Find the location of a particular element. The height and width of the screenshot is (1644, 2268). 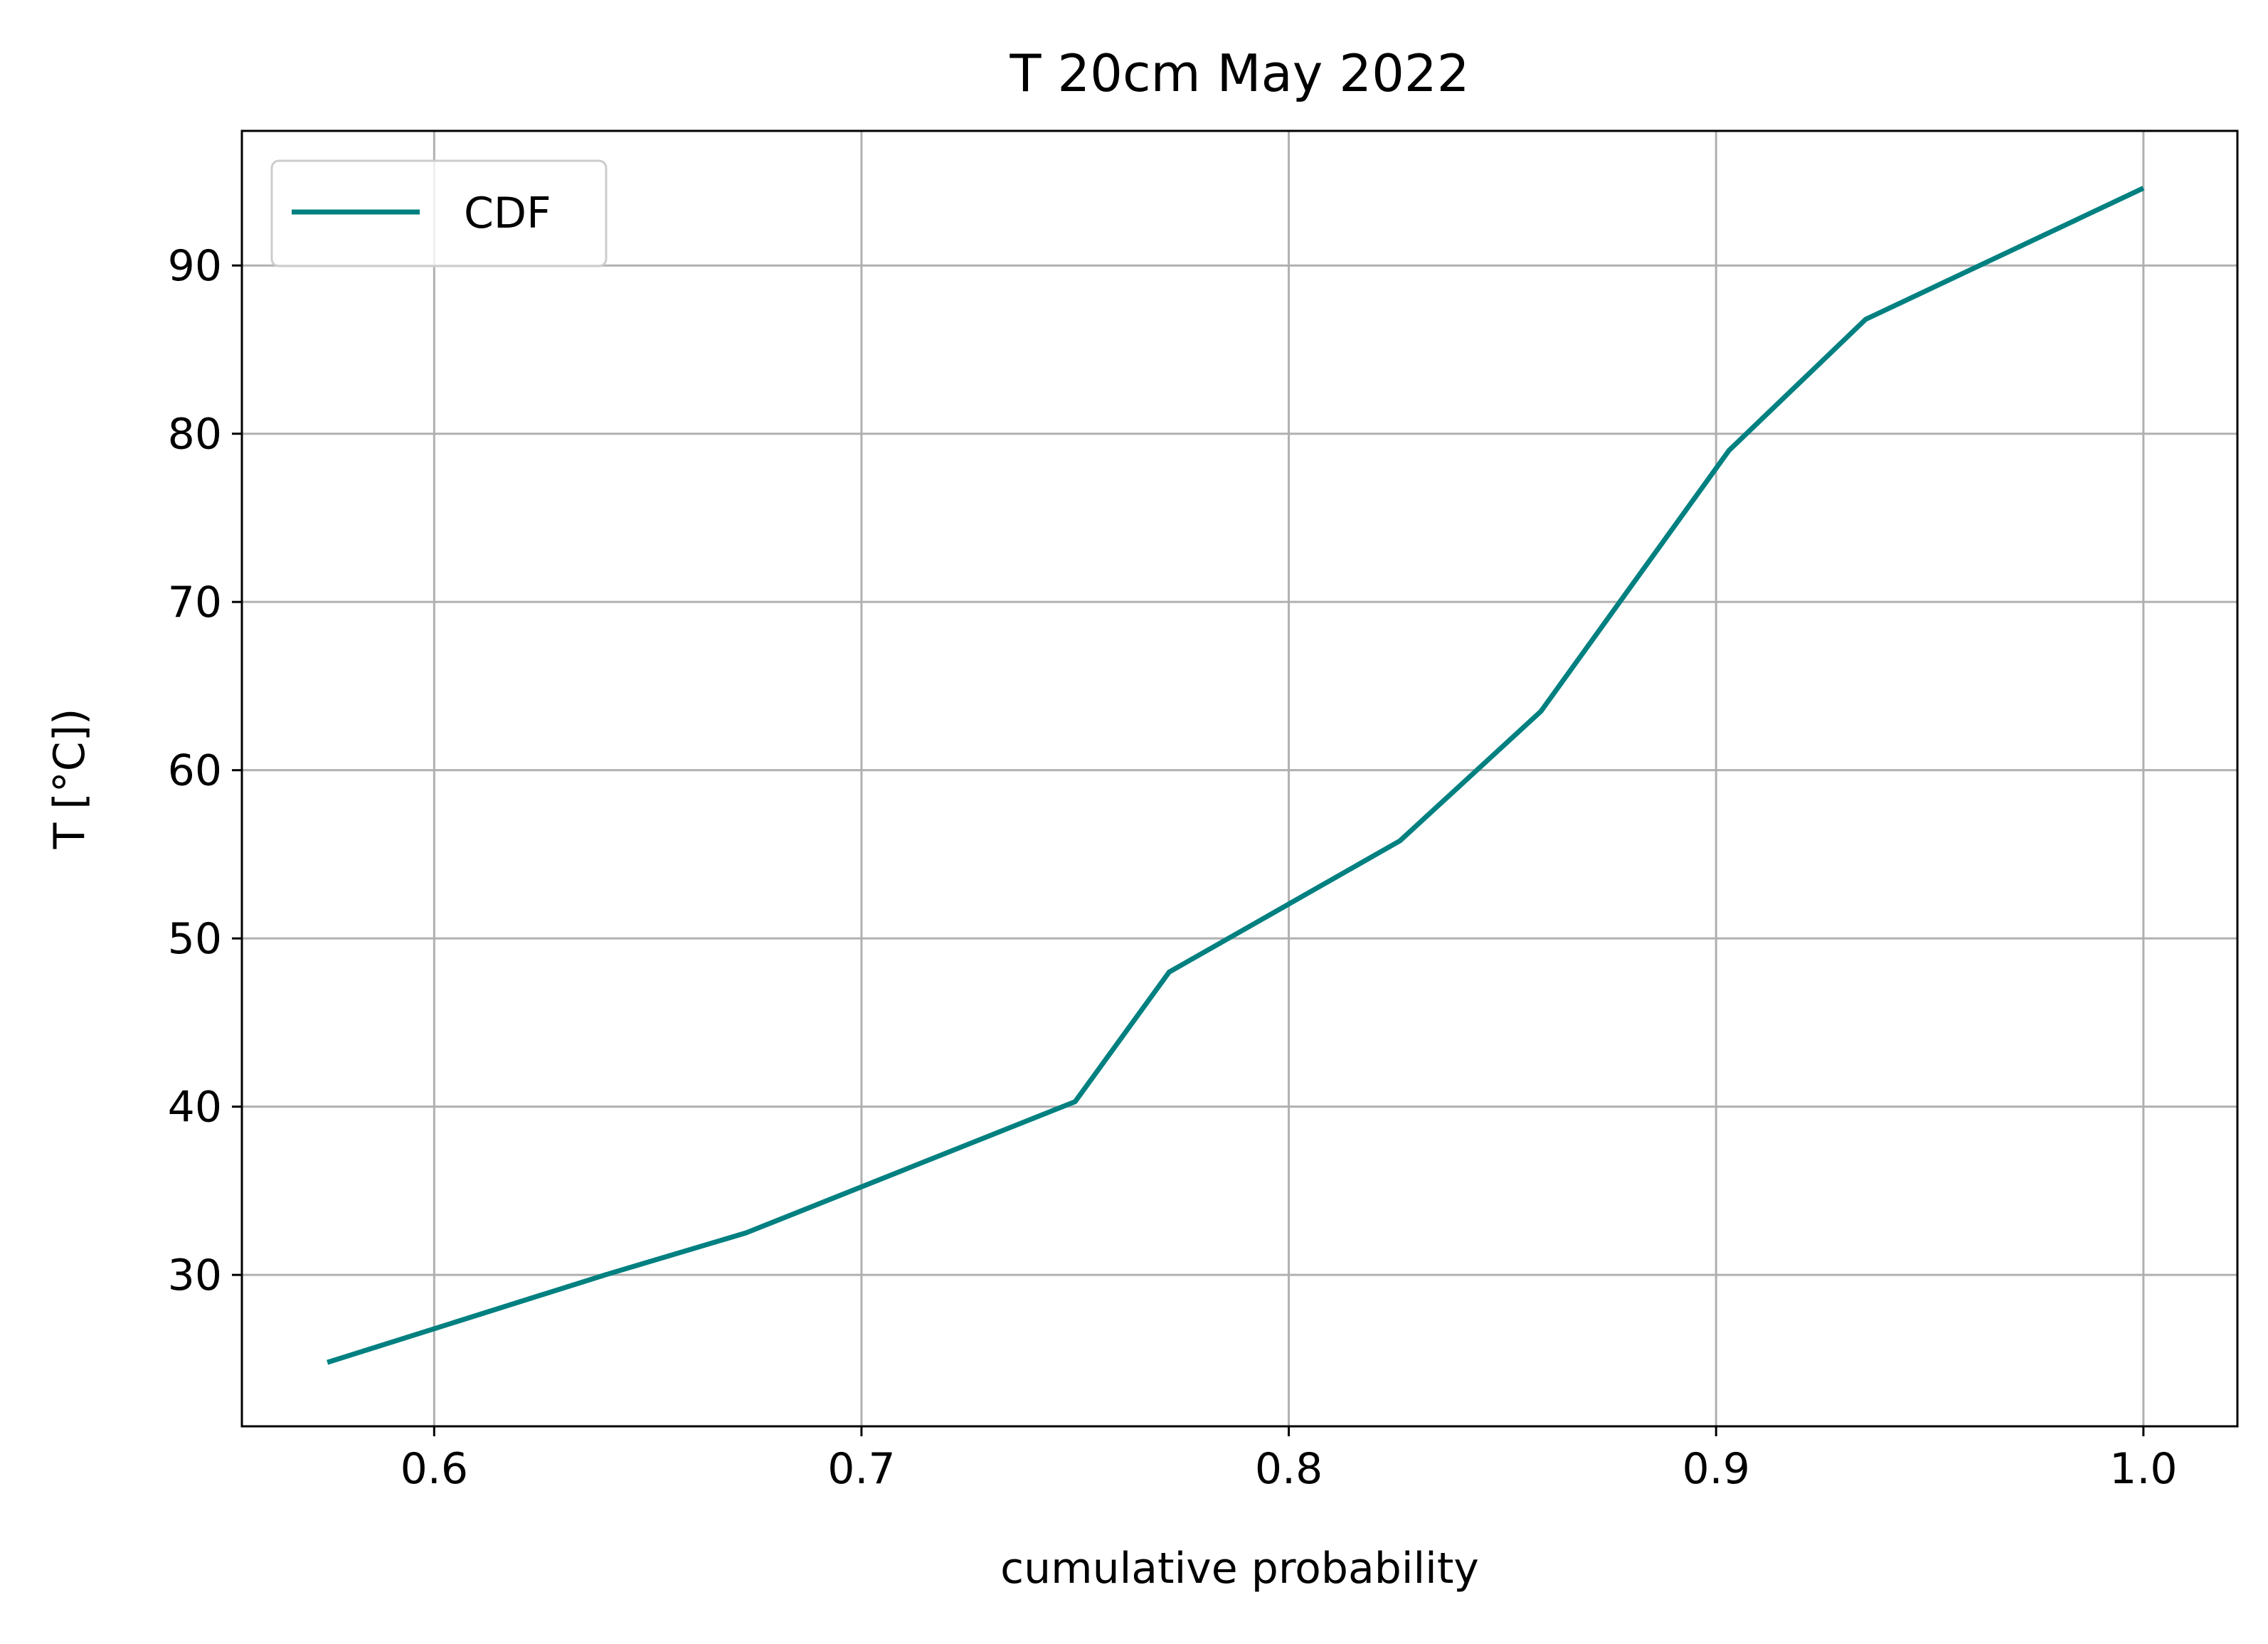

y-axis-ticks: 30 40 50 60 70 80 90 is located at coordinates (205, 770).